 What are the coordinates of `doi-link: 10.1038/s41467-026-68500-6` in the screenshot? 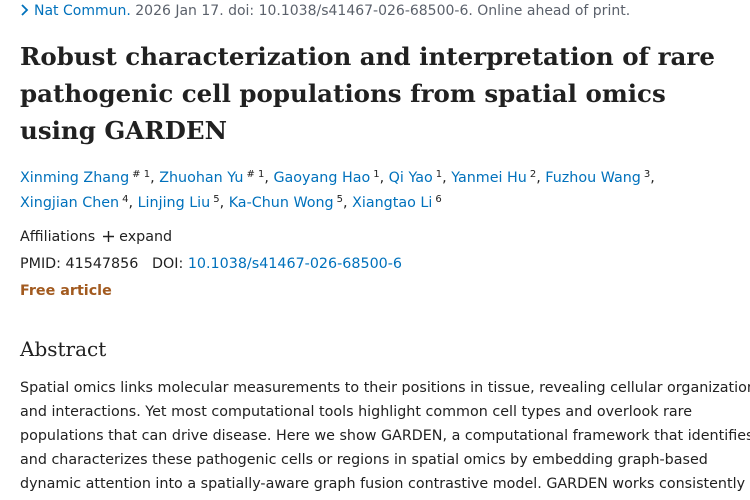 It's located at (295, 264).